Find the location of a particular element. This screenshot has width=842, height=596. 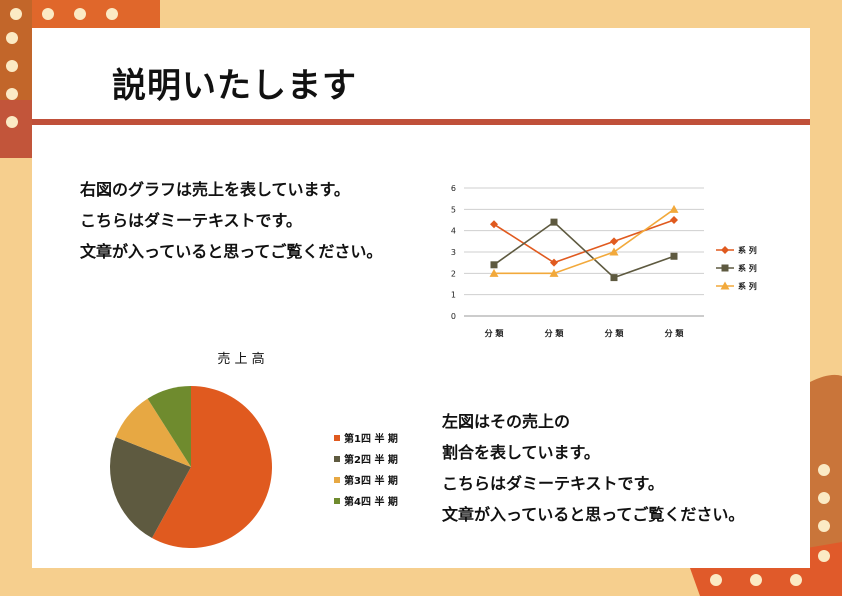

line-chart: 0123456分 類分 類分 類分 類系 列系 列系 列 is located at coordinates (604, 261).